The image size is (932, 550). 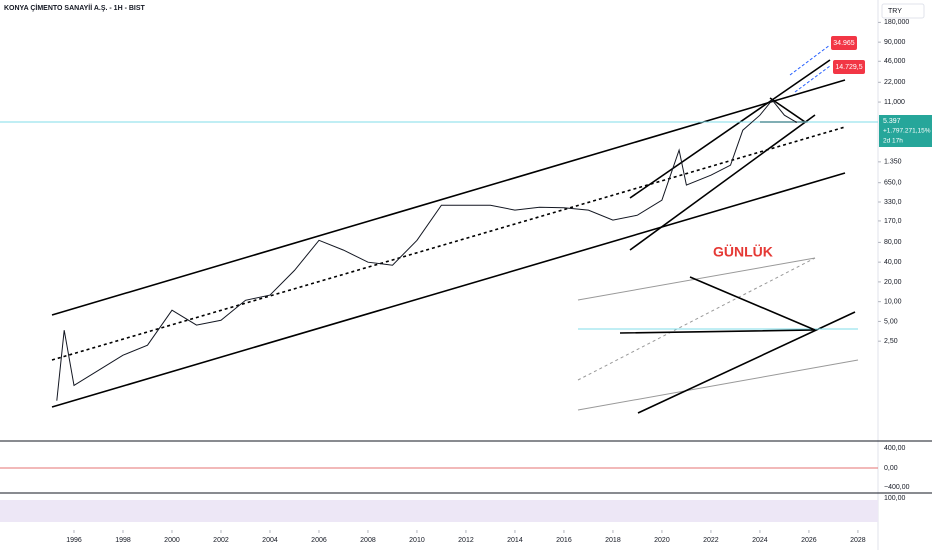 What do you see at coordinates (717, 305) in the screenshot?
I see `inset-triangle` at bounding box center [717, 305].